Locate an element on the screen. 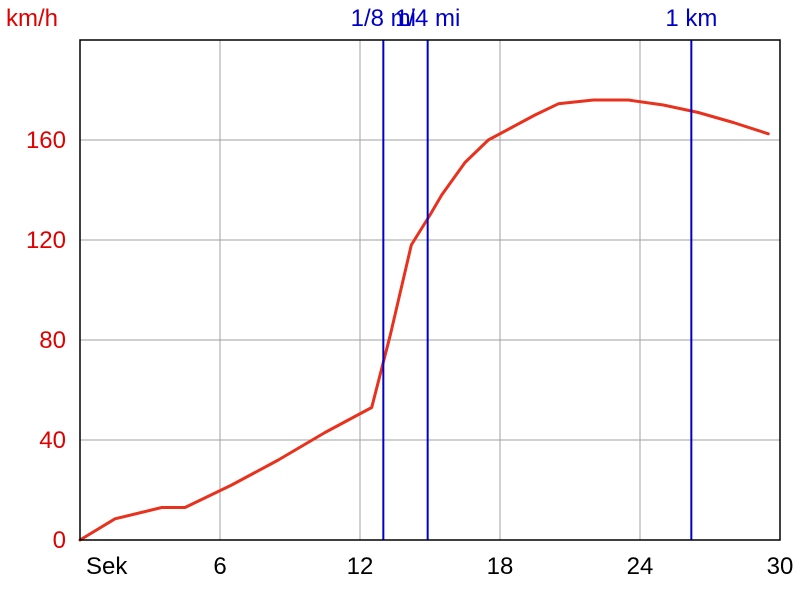 The image size is (800, 600). x-tick-label: 24 is located at coordinates (640, 566).